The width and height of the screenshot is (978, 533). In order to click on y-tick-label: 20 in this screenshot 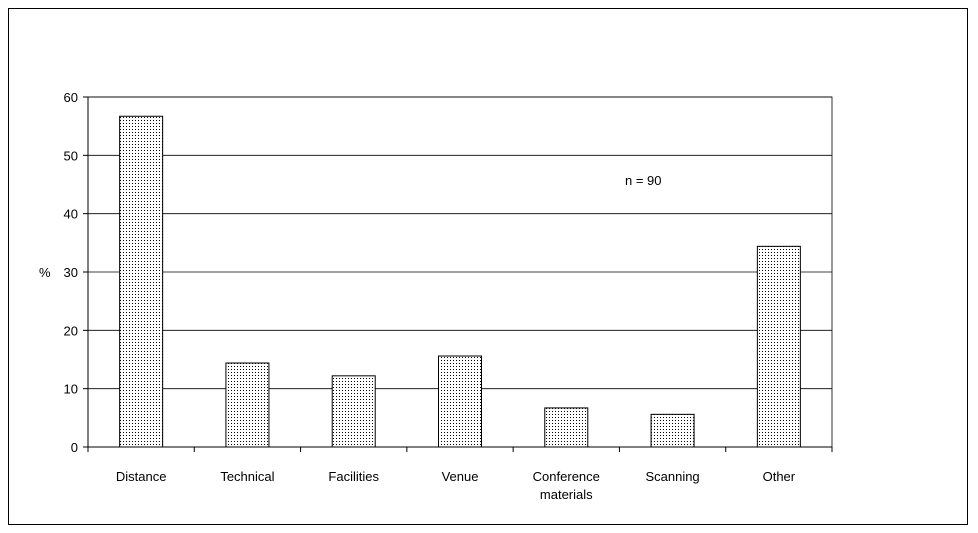, I will do `click(71, 330)`.